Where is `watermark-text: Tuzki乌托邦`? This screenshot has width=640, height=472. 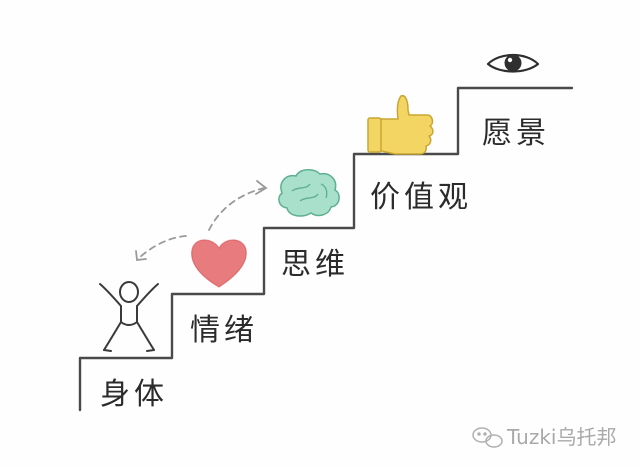 watermark-text: Tuzki乌托邦 is located at coordinates (561, 437).